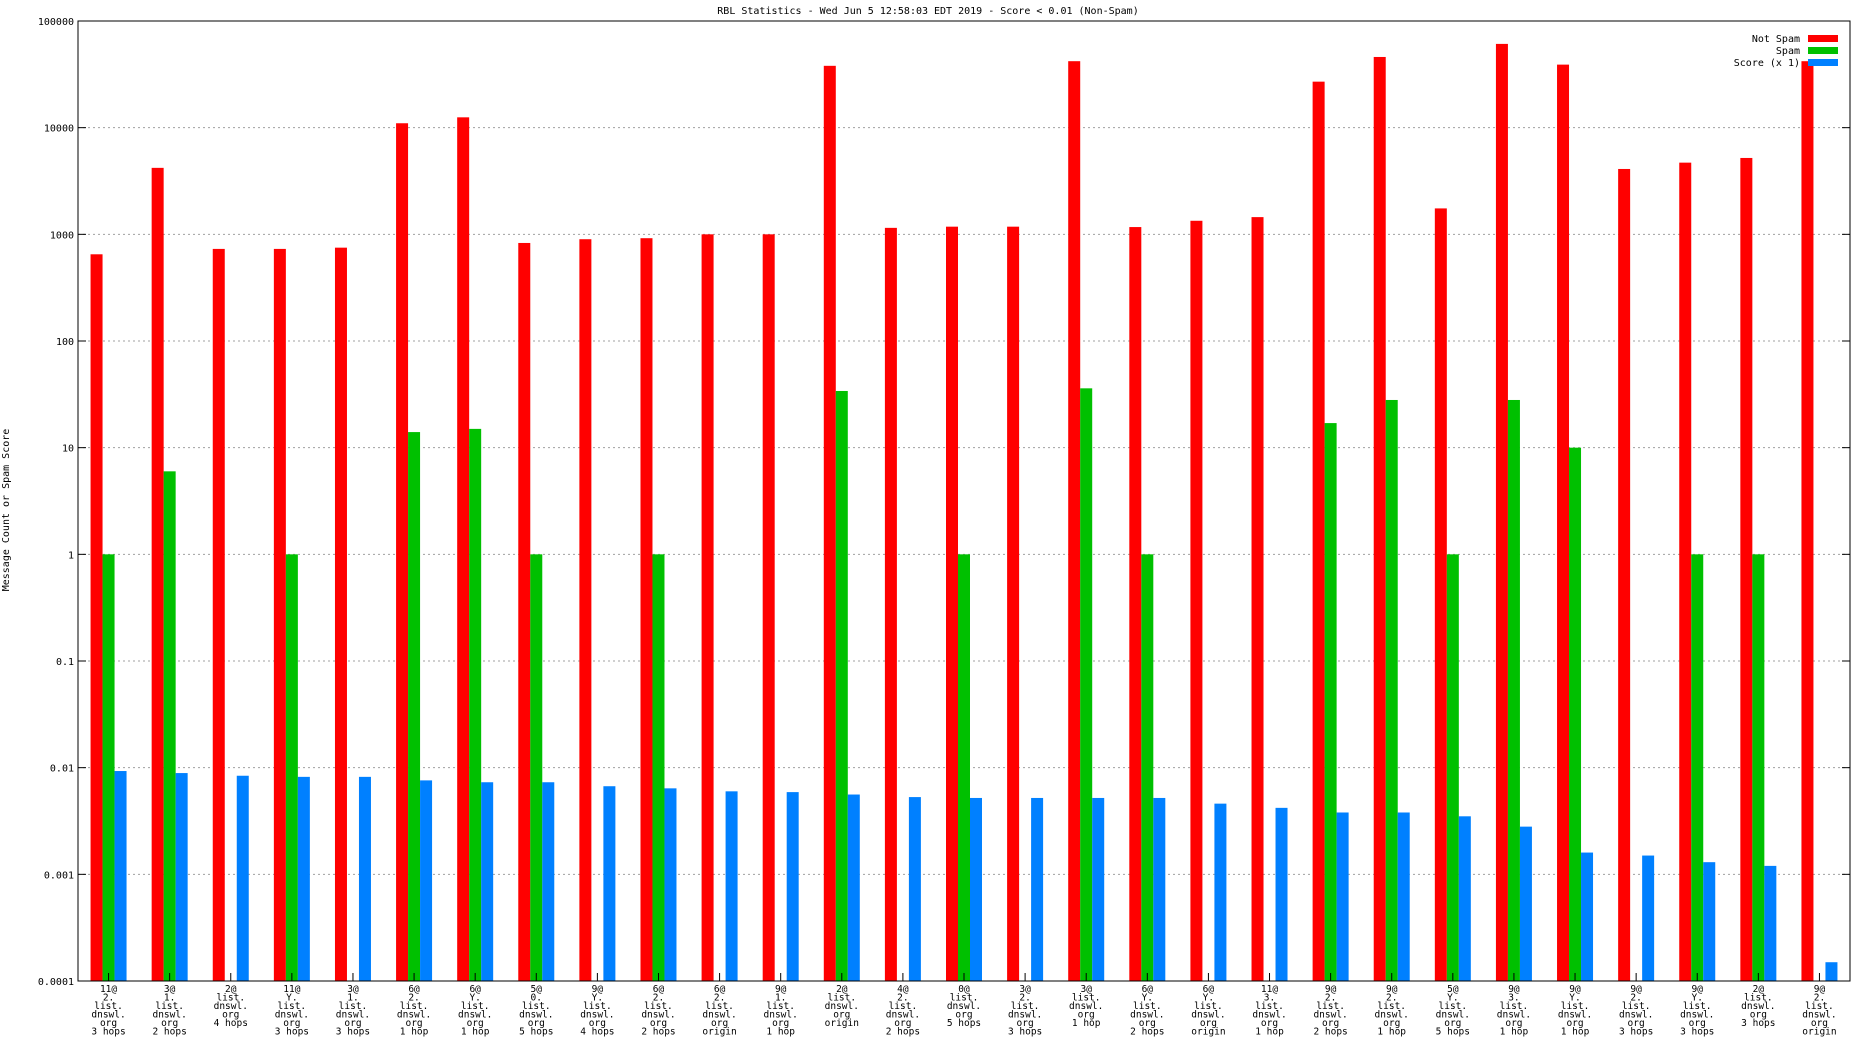 This screenshot has width=1856, height=1044. I want to click on x-tick-label: 4 hops, so click(231, 1023).